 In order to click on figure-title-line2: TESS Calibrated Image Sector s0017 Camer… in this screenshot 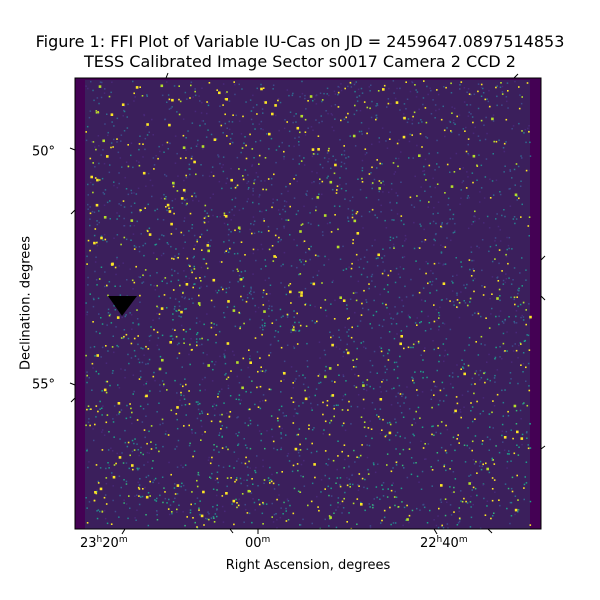, I will do `click(300, 61)`.